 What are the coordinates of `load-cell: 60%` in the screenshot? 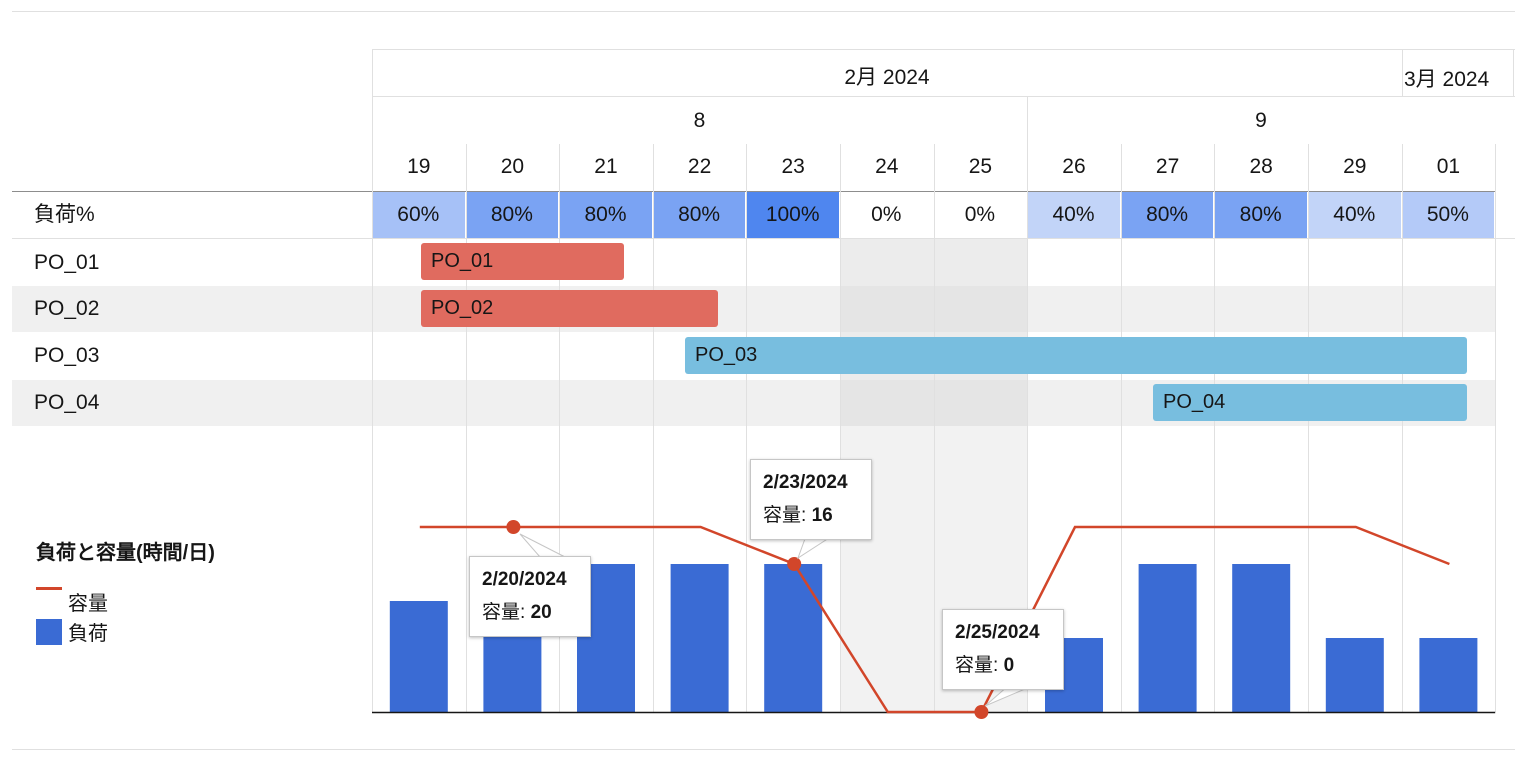 It's located at (418, 215).